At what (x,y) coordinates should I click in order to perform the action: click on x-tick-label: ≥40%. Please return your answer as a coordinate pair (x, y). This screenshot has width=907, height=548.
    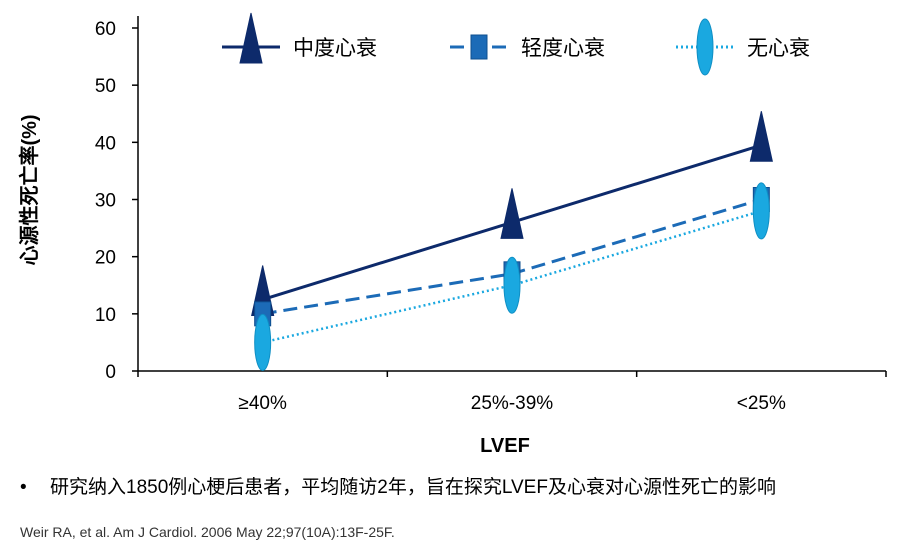
    Looking at the image, I should click on (262, 403).